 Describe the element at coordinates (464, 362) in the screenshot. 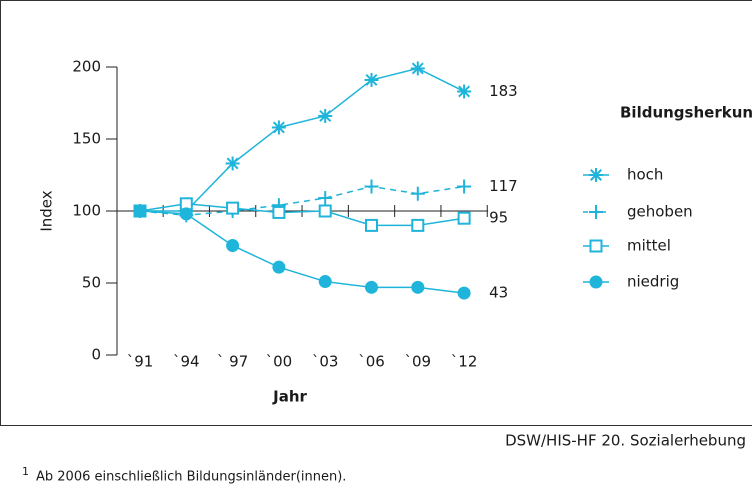

I see `x-tick-label: `12` at that location.